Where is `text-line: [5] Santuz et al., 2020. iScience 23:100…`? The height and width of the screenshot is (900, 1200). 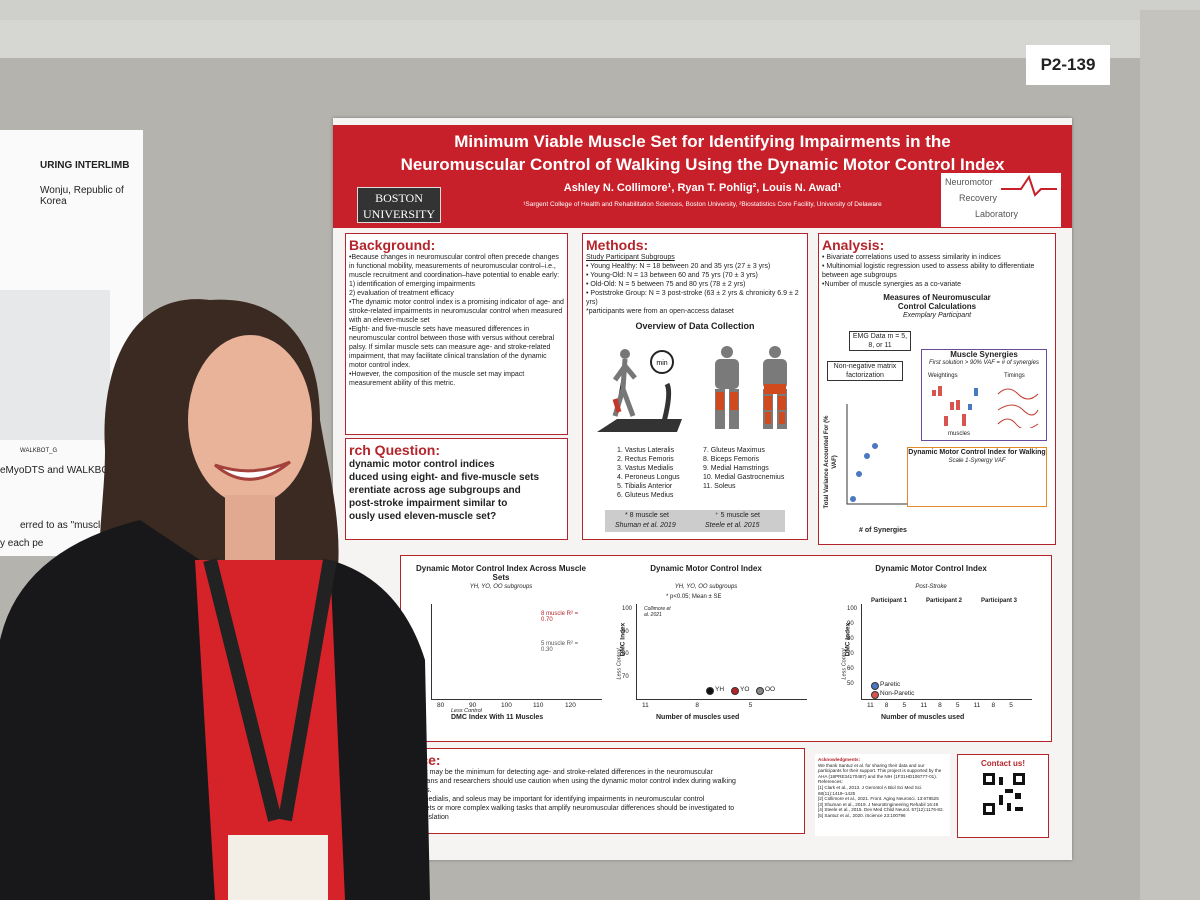
text-line: [5] Santuz et al., 2020. iScience 23:100… is located at coordinates (862, 815).